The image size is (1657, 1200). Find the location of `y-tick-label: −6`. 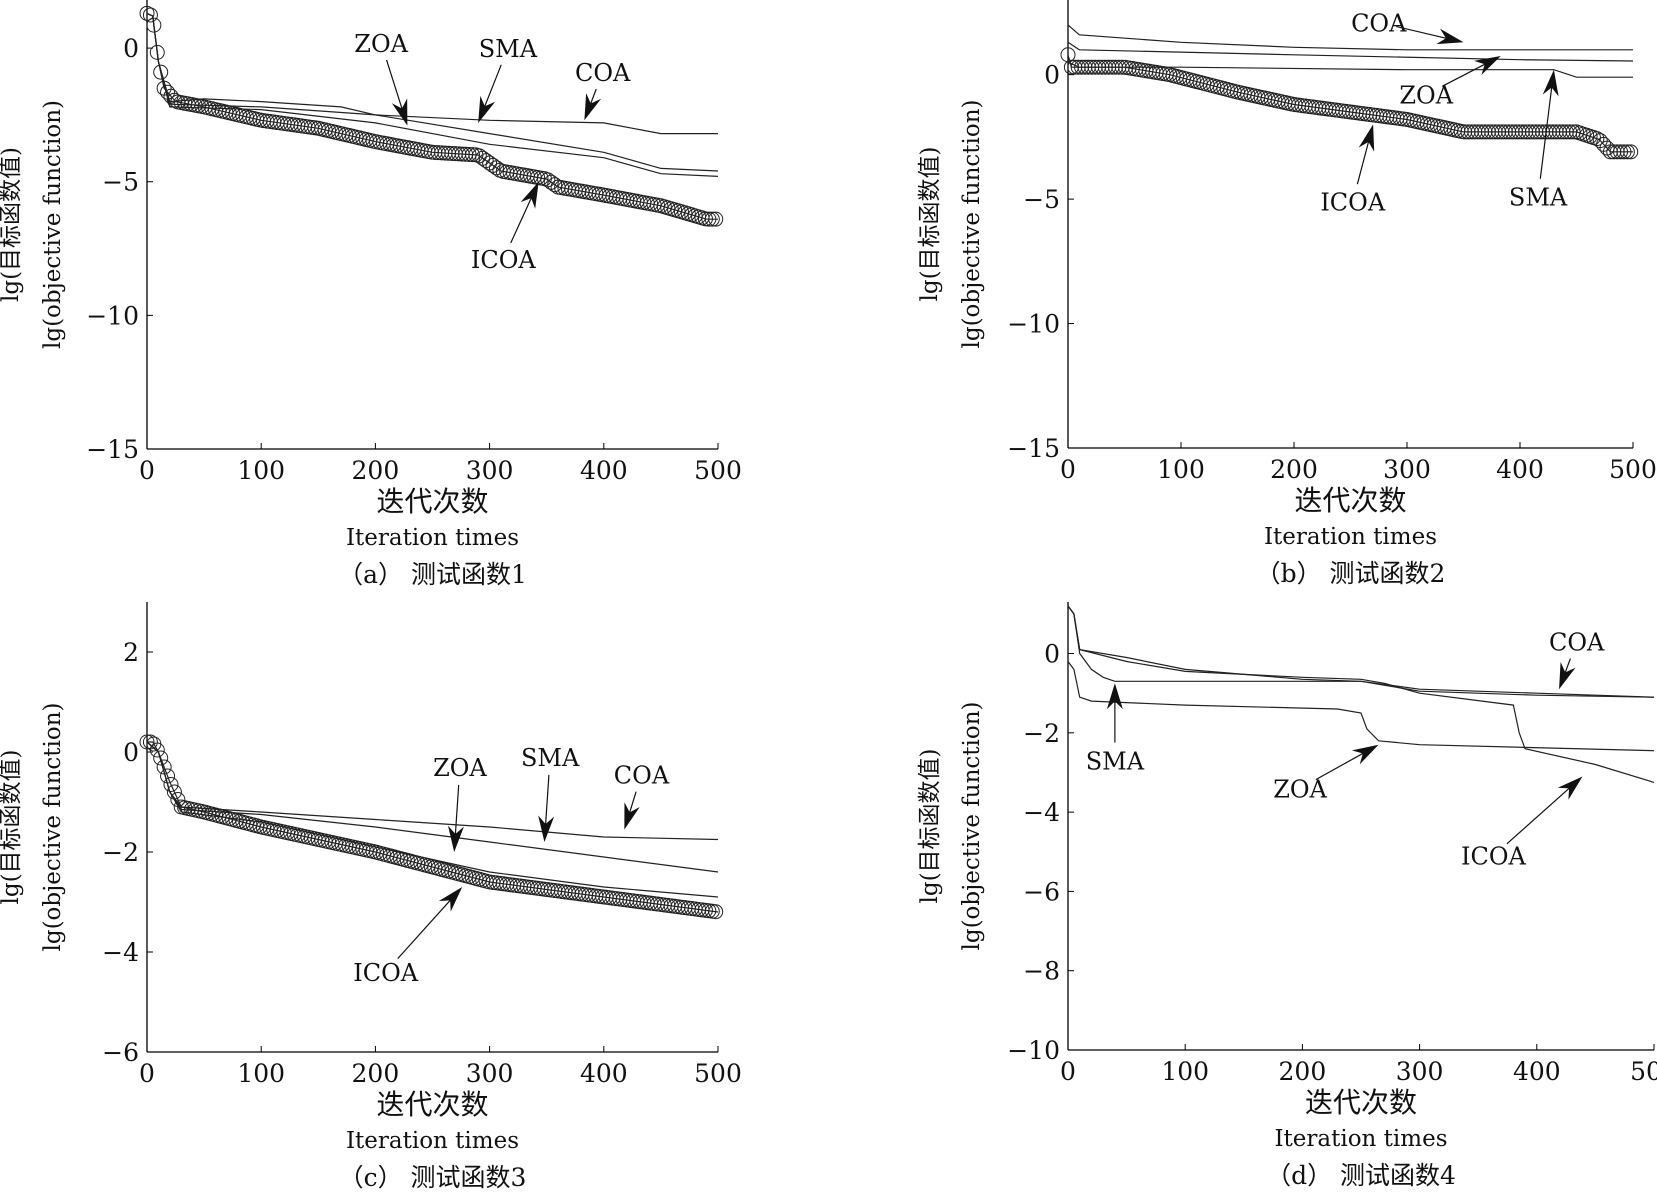

y-tick-label: −6 is located at coordinates (120, 1052).